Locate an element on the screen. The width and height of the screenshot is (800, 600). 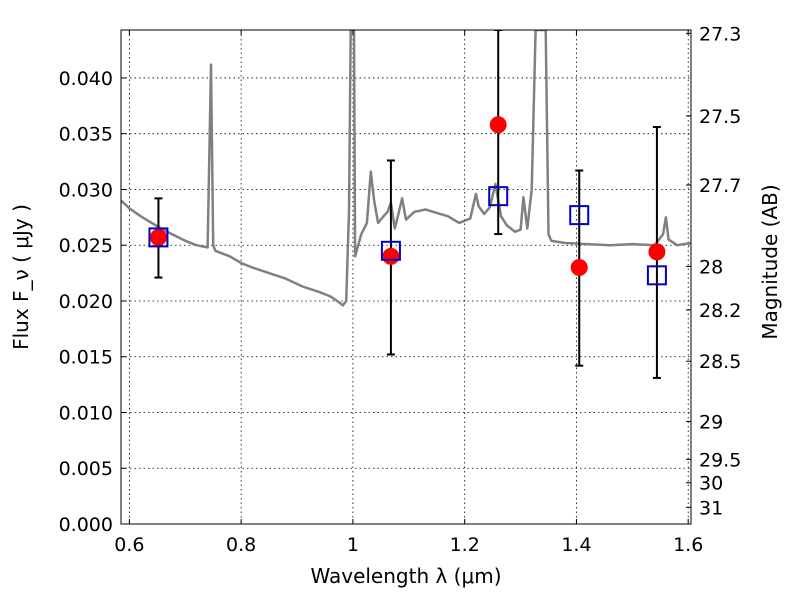
y-tick-label: 0.040 is located at coordinates (86, 79).